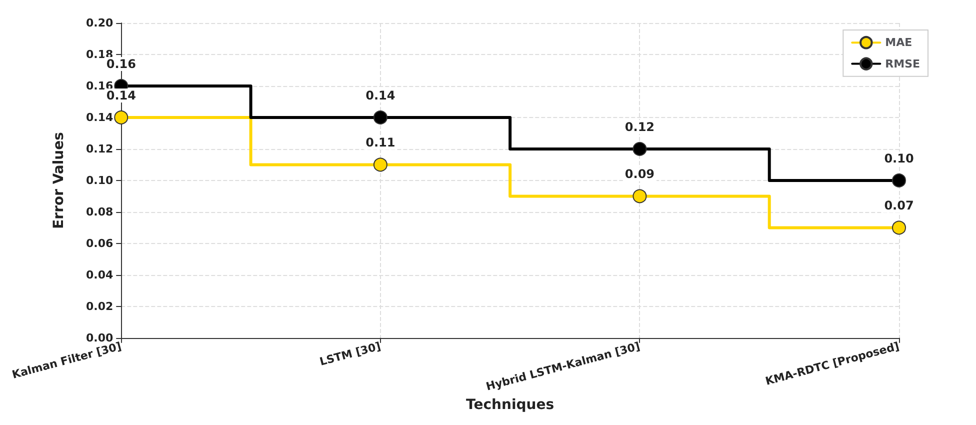  What do you see at coordinates (898, 43) in the screenshot?
I see `legend-label: MAE` at bounding box center [898, 43].